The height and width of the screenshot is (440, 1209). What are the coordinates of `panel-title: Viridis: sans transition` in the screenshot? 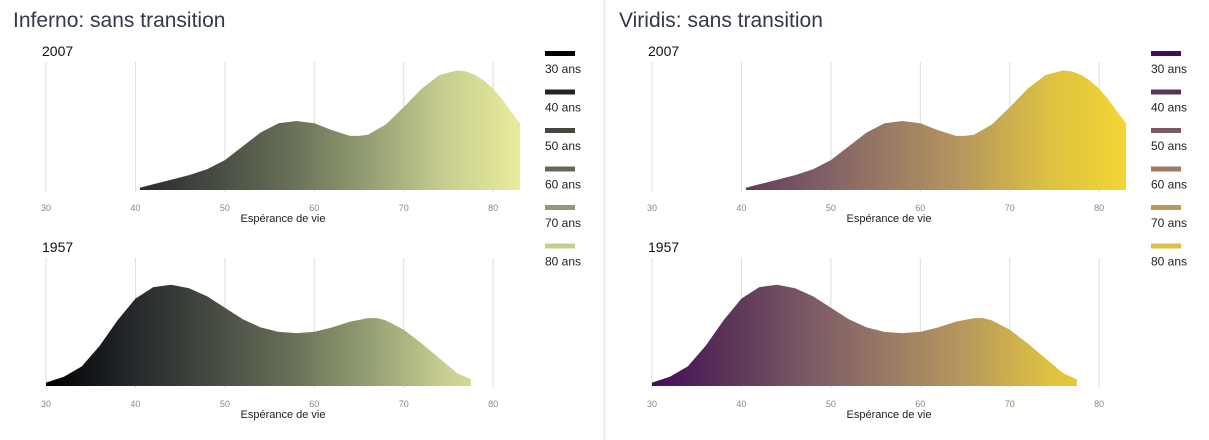 It's located at (721, 20).